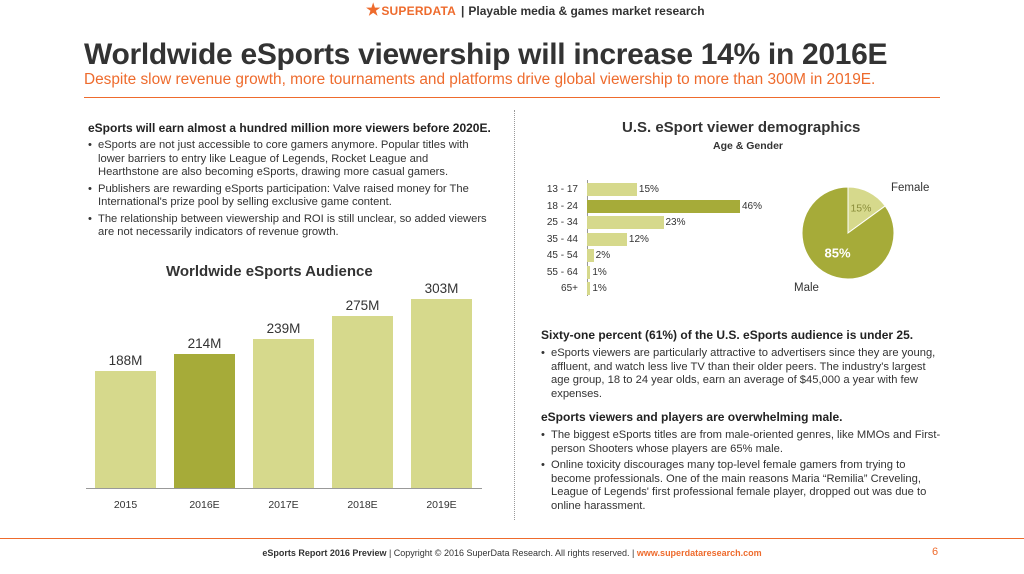 The image size is (1024, 574). I want to click on audience-chart-title: Worldwide eSports Audience, so click(269, 271).